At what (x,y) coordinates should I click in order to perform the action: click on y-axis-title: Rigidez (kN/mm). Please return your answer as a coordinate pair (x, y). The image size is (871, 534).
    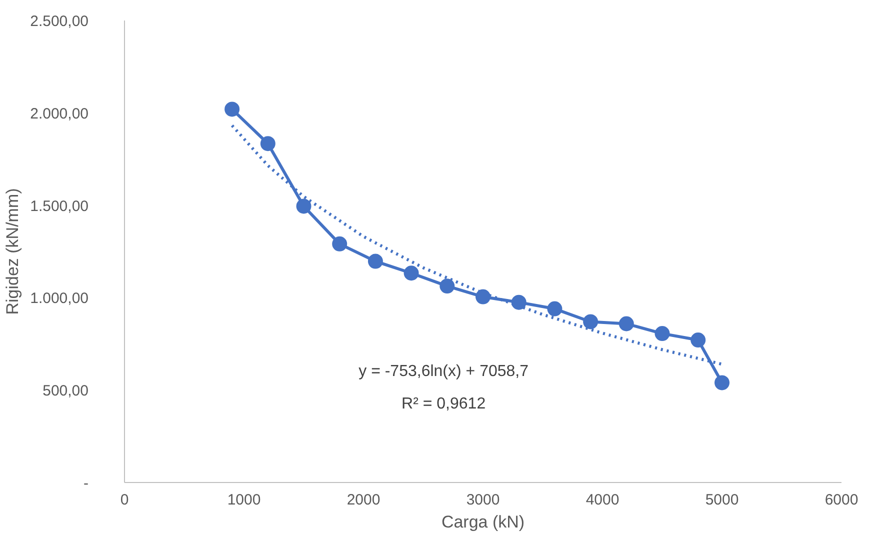
    Looking at the image, I should click on (12, 251).